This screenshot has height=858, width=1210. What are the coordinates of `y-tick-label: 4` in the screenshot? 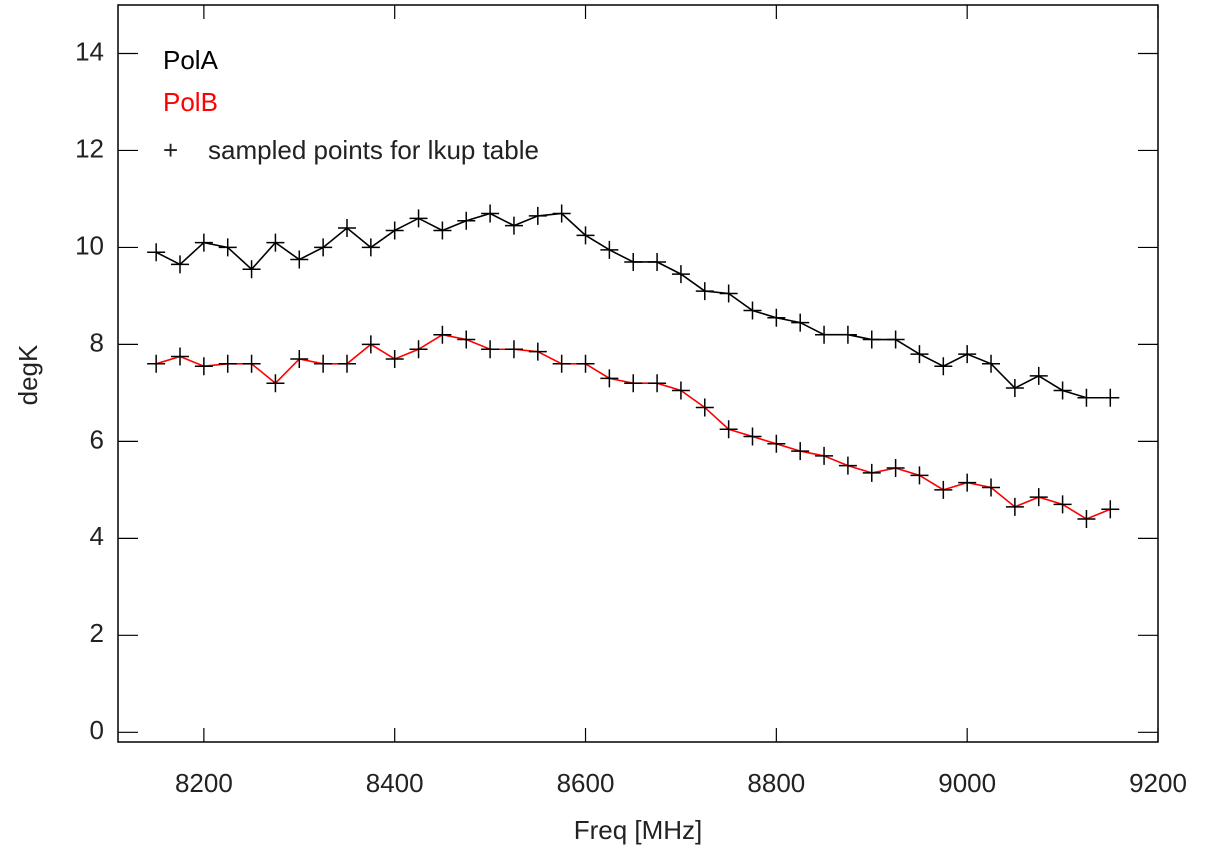 It's located at (97, 536).